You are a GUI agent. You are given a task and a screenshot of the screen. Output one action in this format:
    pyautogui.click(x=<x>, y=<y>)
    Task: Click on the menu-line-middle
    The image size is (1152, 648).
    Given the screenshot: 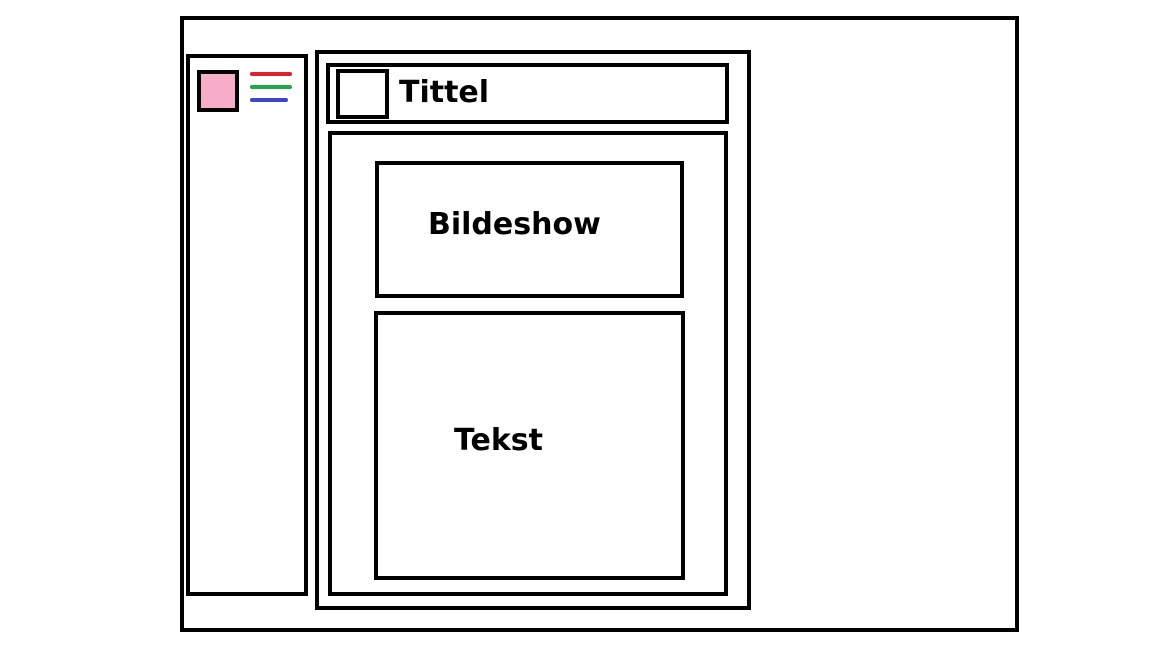 What is the action you would take?
    pyautogui.click(x=271, y=87)
    